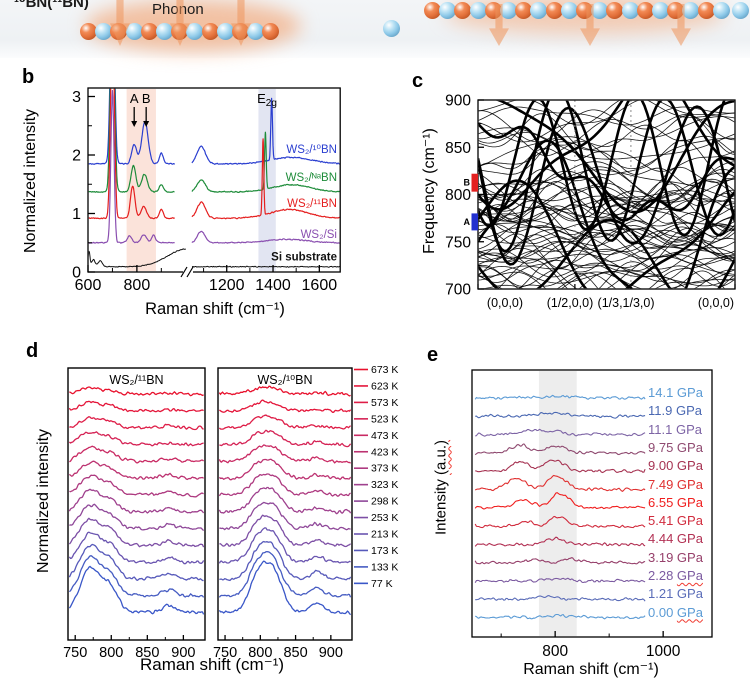 This screenshot has height=700, width=750. I want to click on tick-label: 700, so click(458, 290).